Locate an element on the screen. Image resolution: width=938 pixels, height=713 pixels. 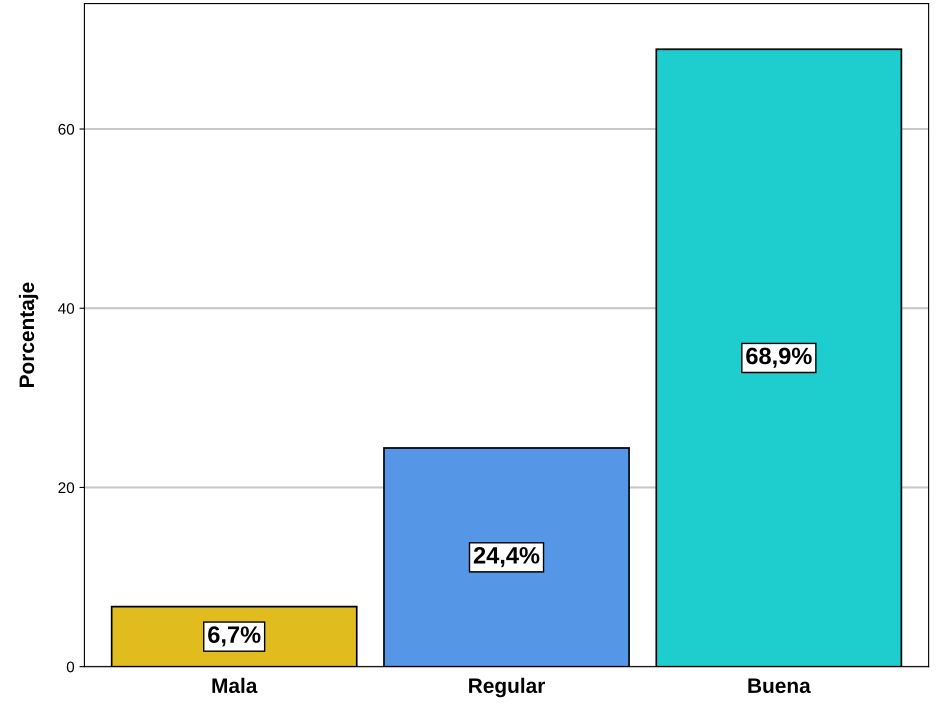
x-tick-label: Buena is located at coordinates (779, 686).